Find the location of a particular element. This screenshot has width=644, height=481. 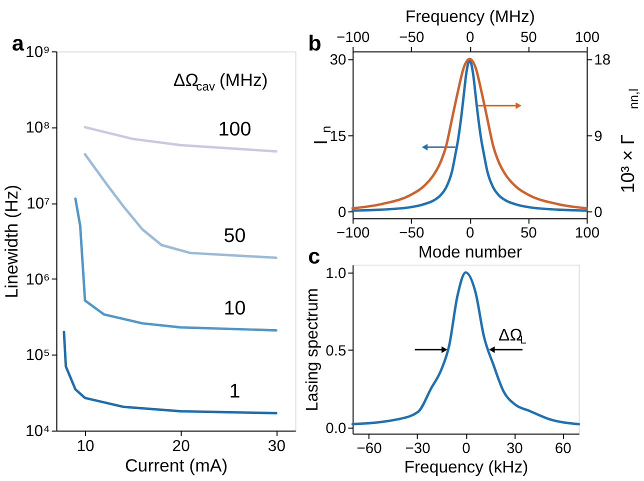

x-tick-label: 10 is located at coordinates (85, 446).